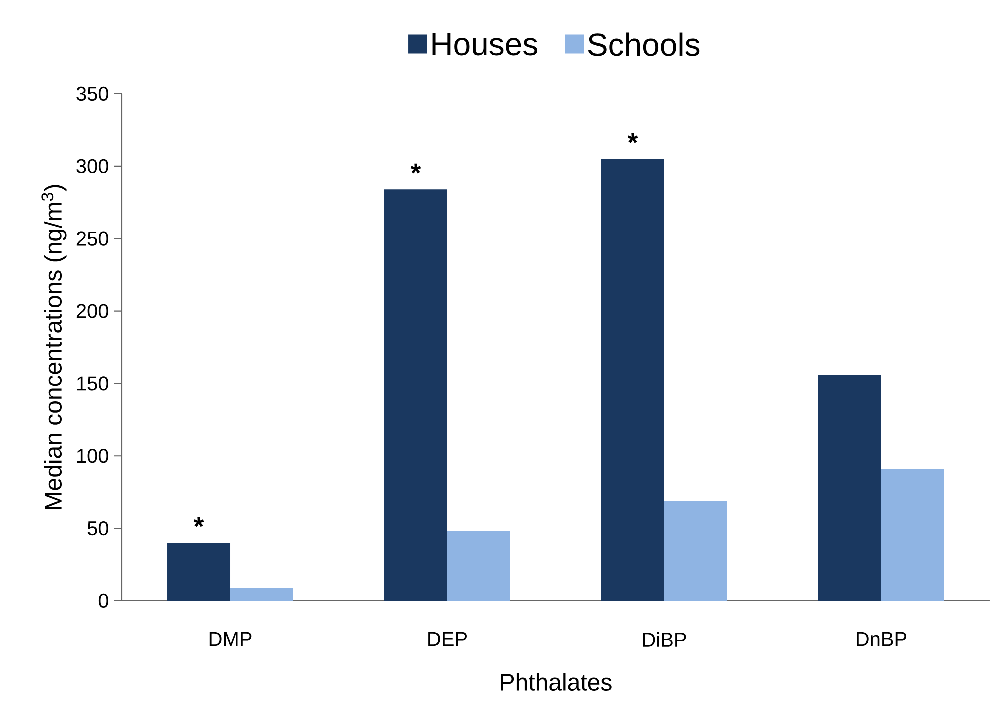  What do you see at coordinates (54, 347) in the screenshot?
I see `y-axis-title: Median concentrations (ng/m$^{3}$)` at bounding box center [54, 347].